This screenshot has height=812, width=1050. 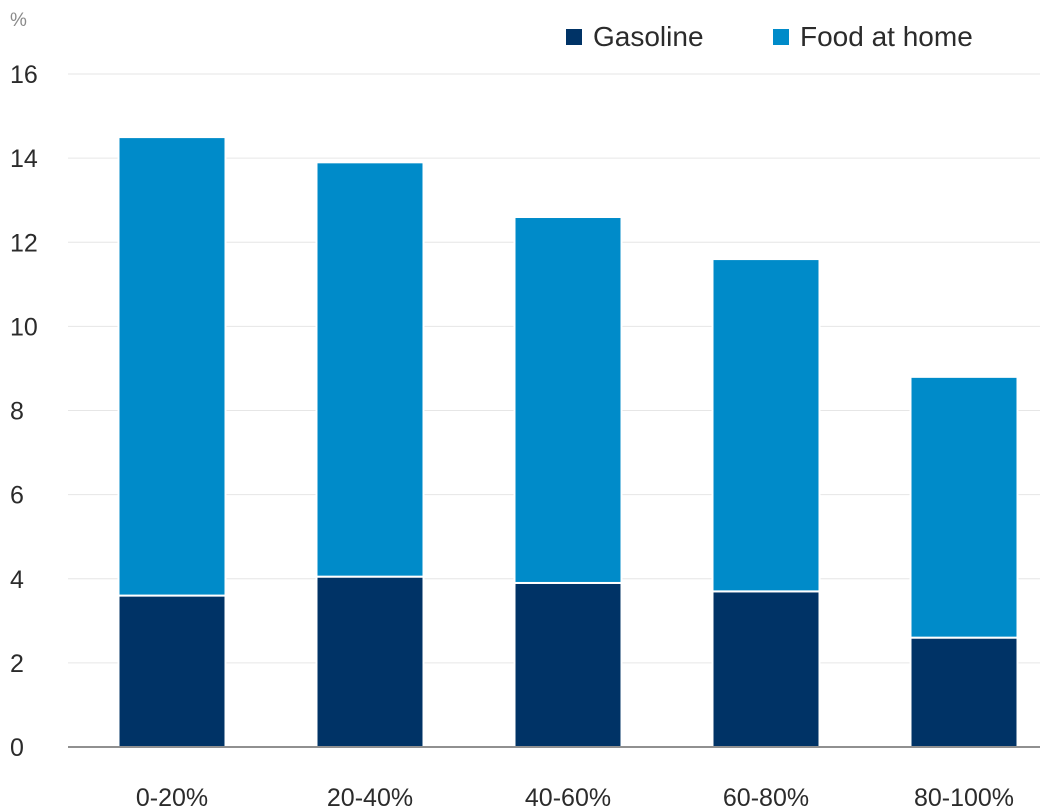 I want to click on legend: Gasoline Food at home, so click(x=769, y=36).